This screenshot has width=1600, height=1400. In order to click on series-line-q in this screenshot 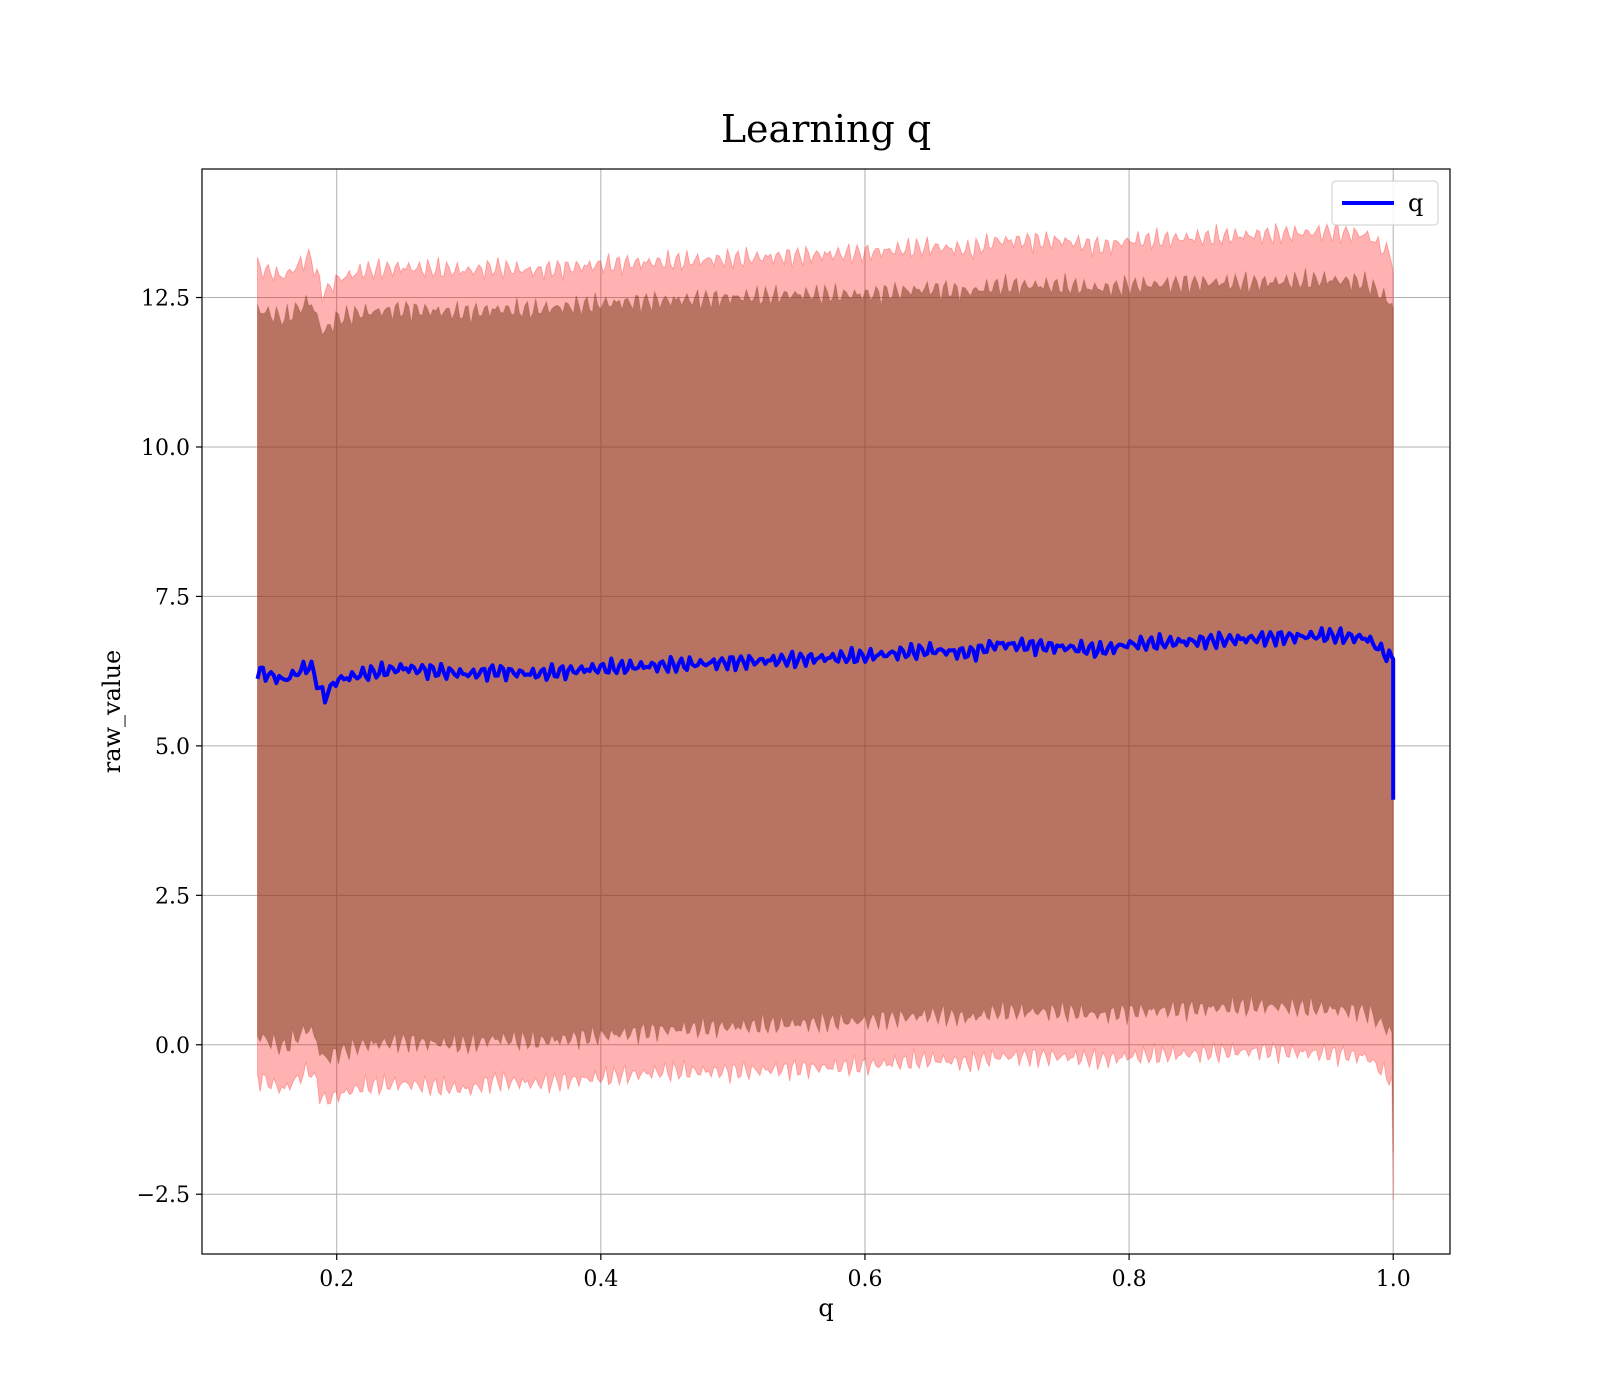, I will do `click(825, 713)`.